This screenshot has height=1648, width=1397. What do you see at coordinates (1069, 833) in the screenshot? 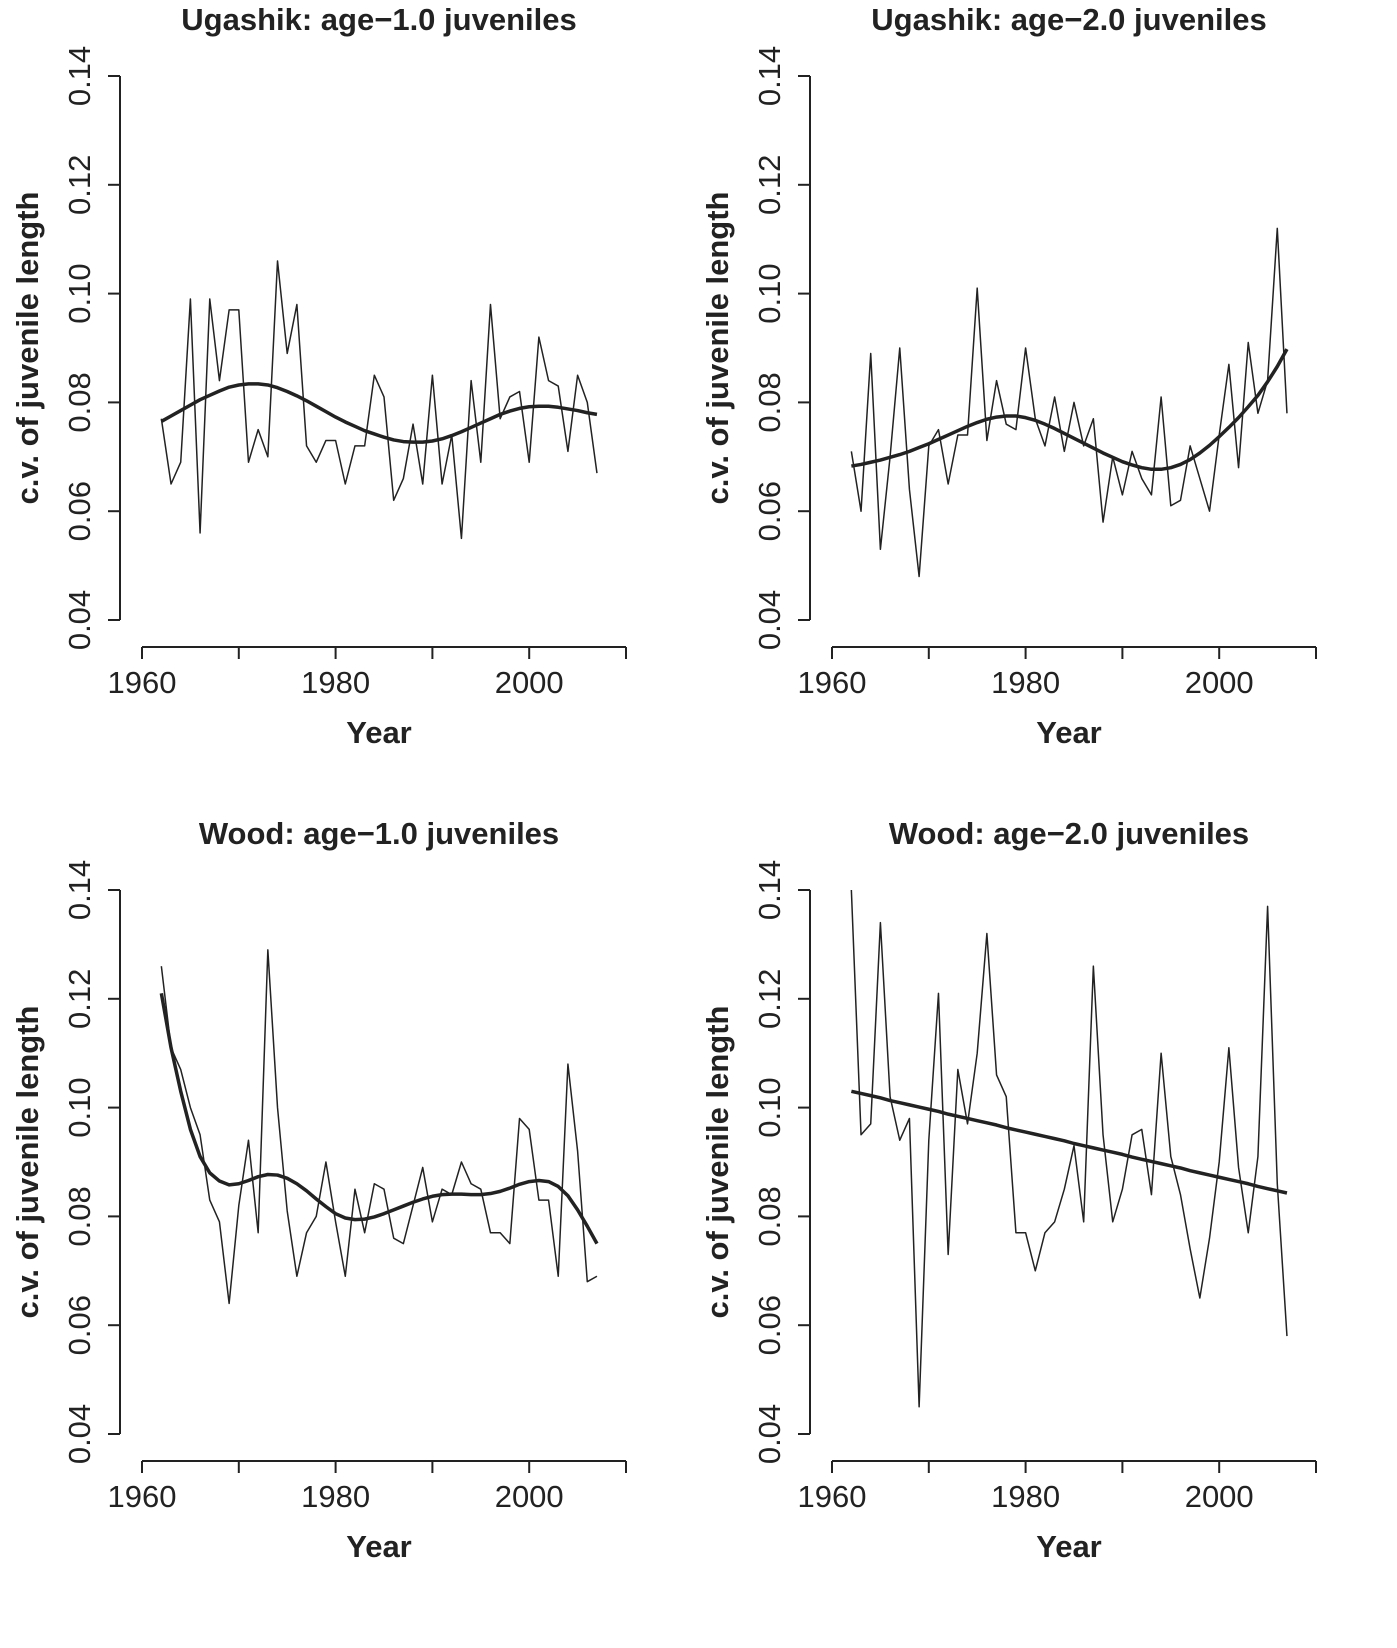
I see `chart-title: Wood: age−2.0 juveniles` at bounding box center [1069, 833].